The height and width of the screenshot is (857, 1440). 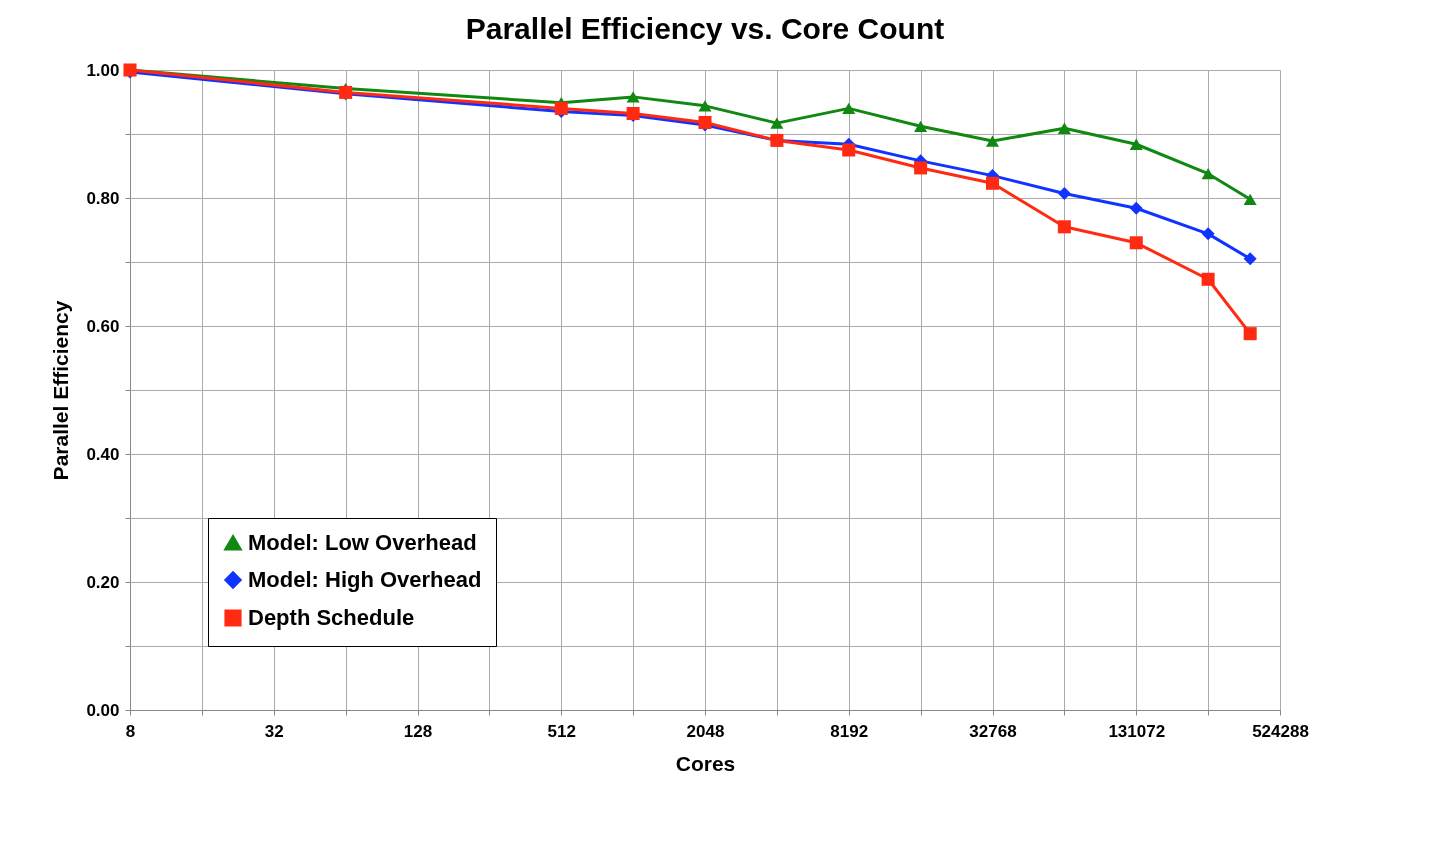 I want to click on y-tick-label: 0.80, so click(x=103, y=198).